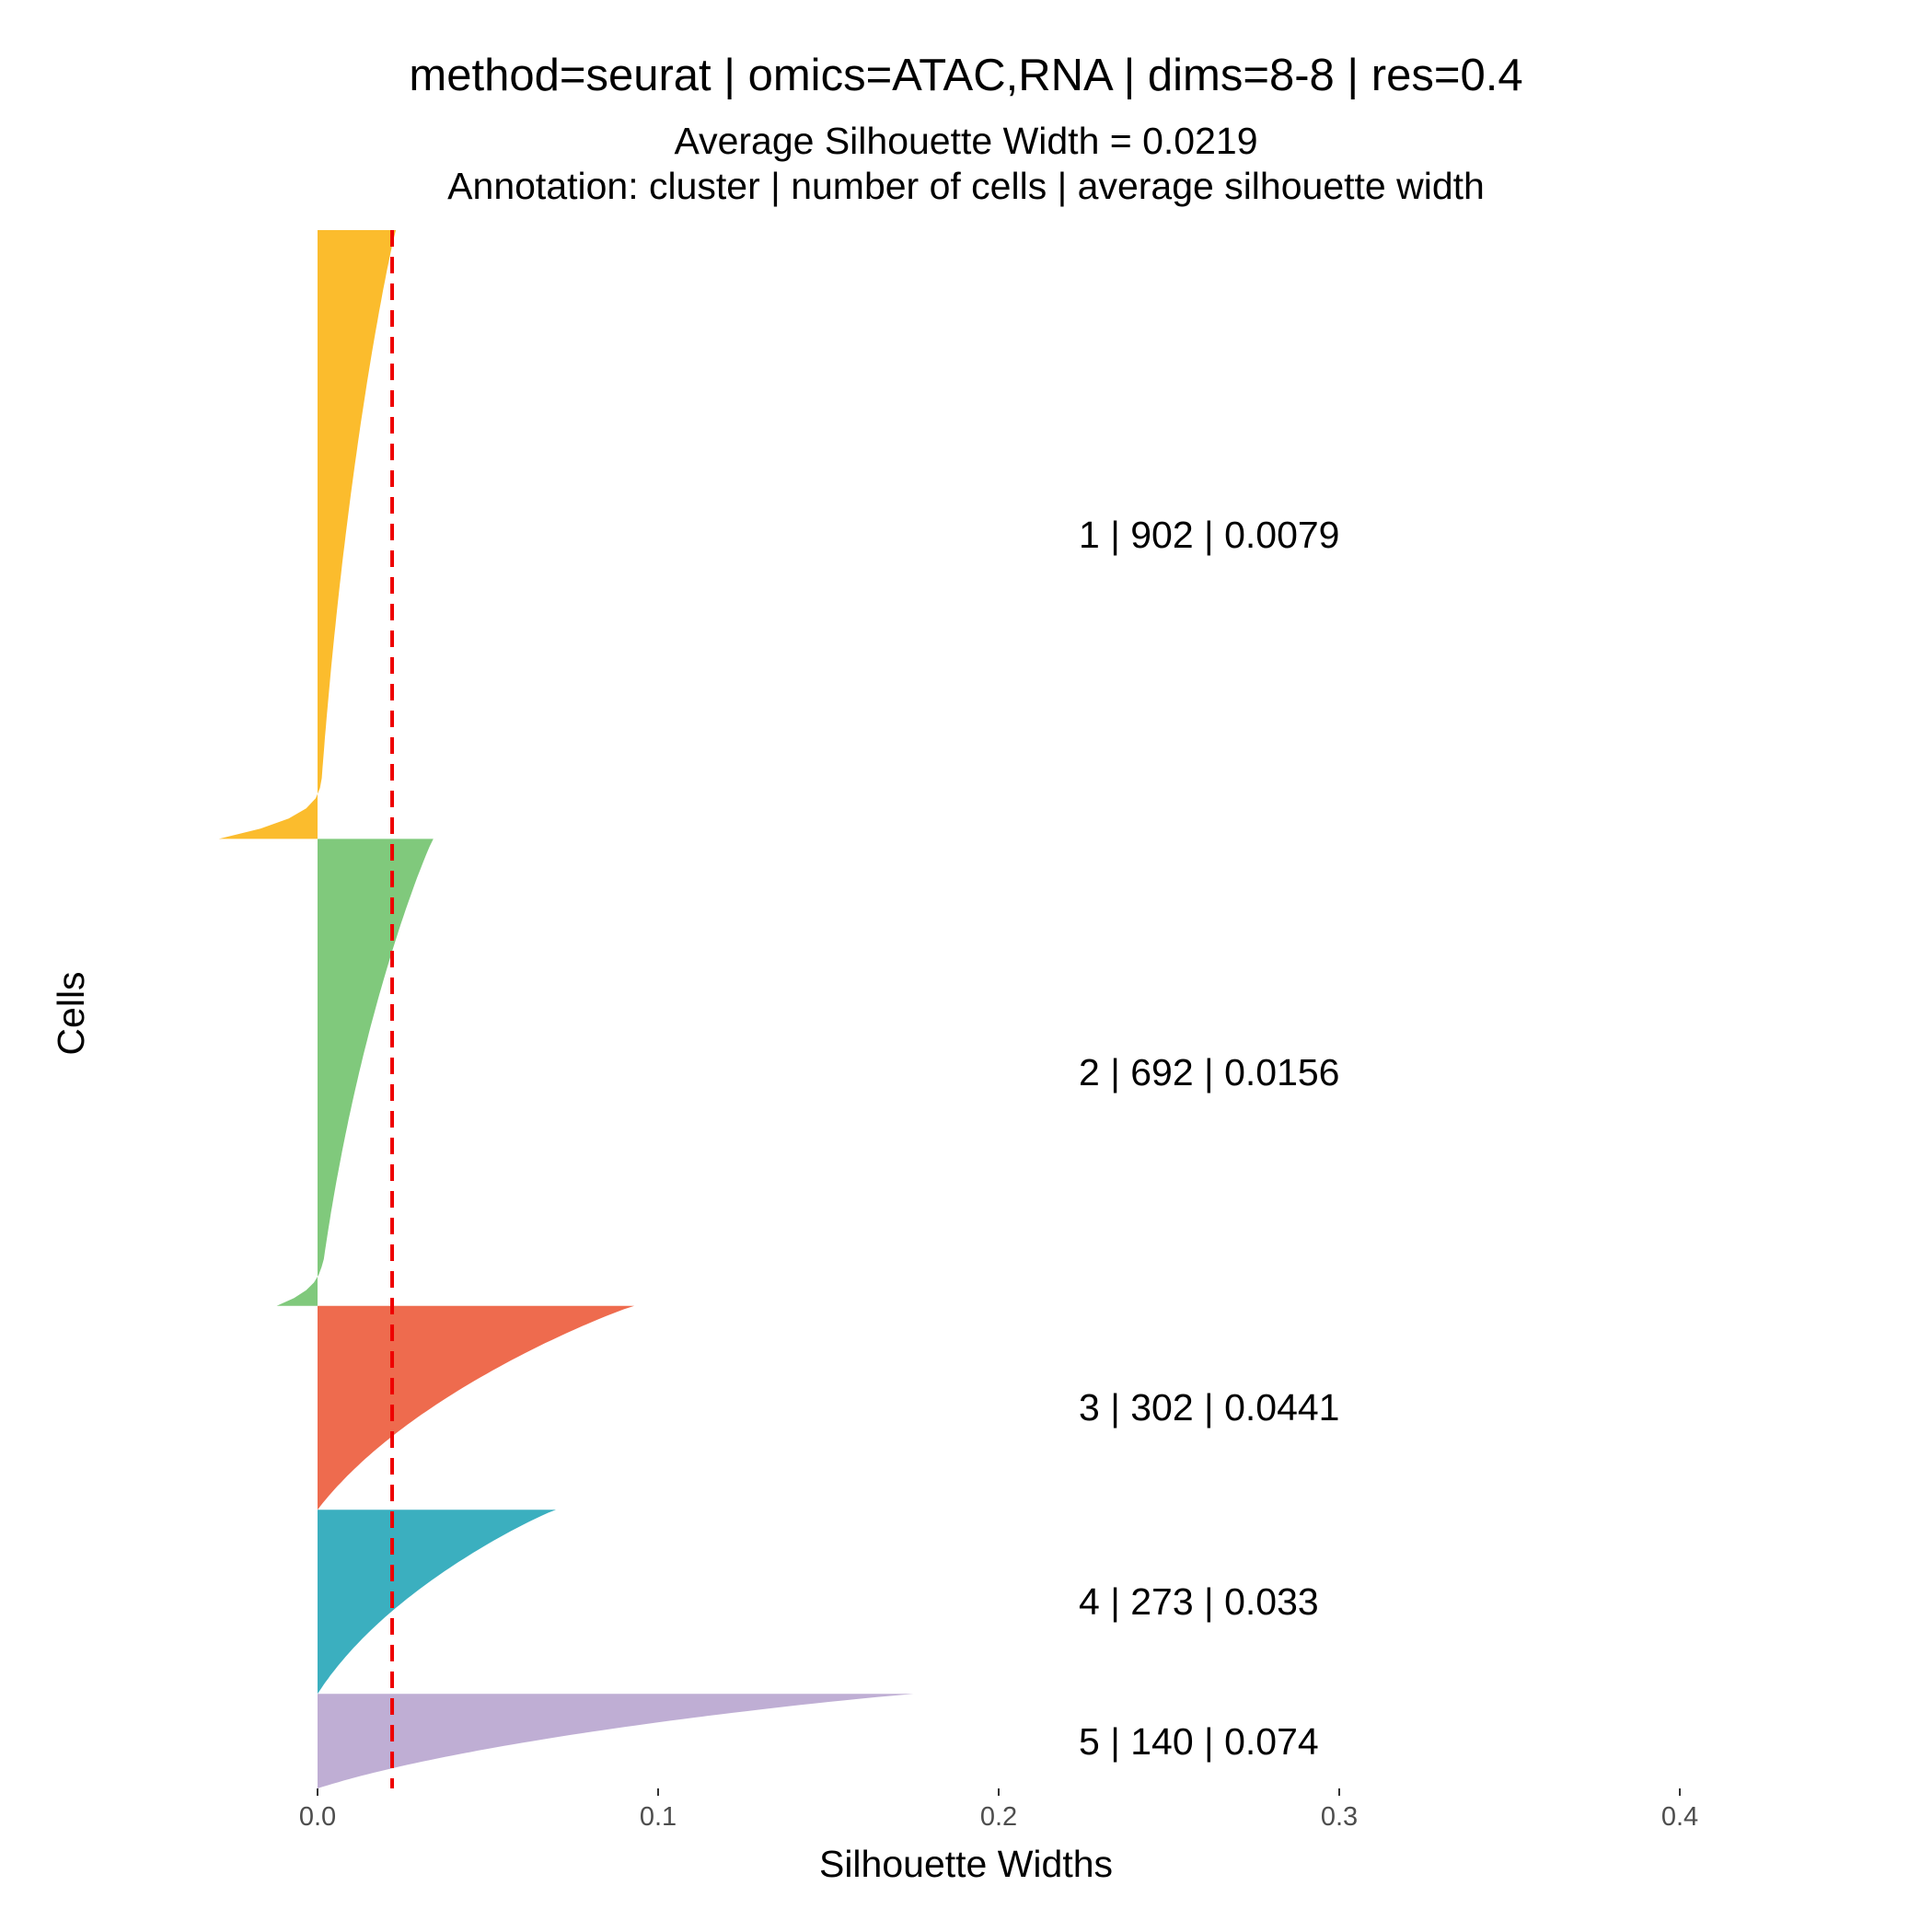  I want to click on x-axis-title: Silhouette Widths, so click(966, 1864).